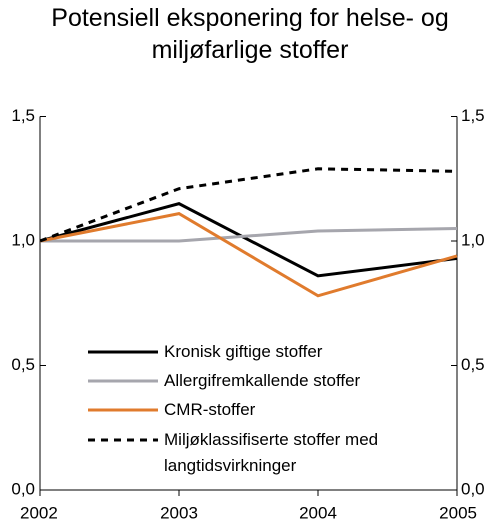 The height and width of the screenshot is (528, 500). I want to click on legend-entry-box: CMR-stoffer, so click(210, 409).